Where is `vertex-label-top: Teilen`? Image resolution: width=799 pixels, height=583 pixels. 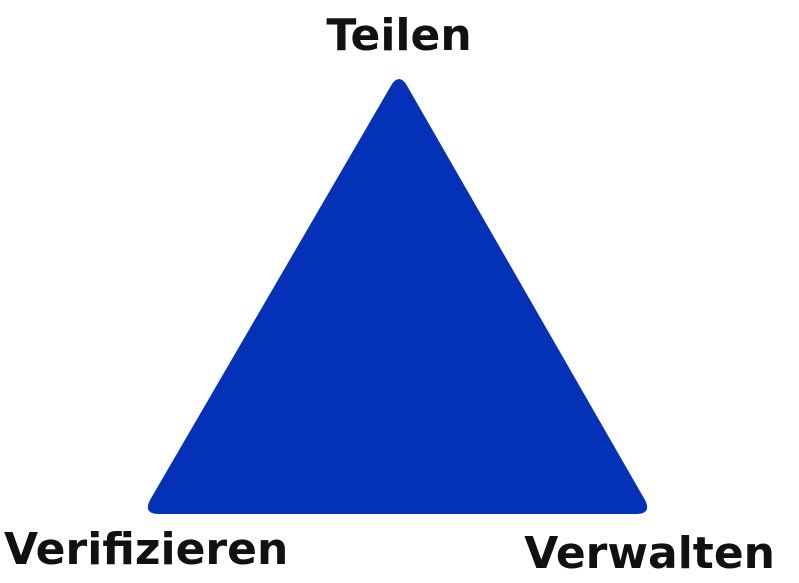
vertex-label-top: Teilen is located at coordinates (399, 35).